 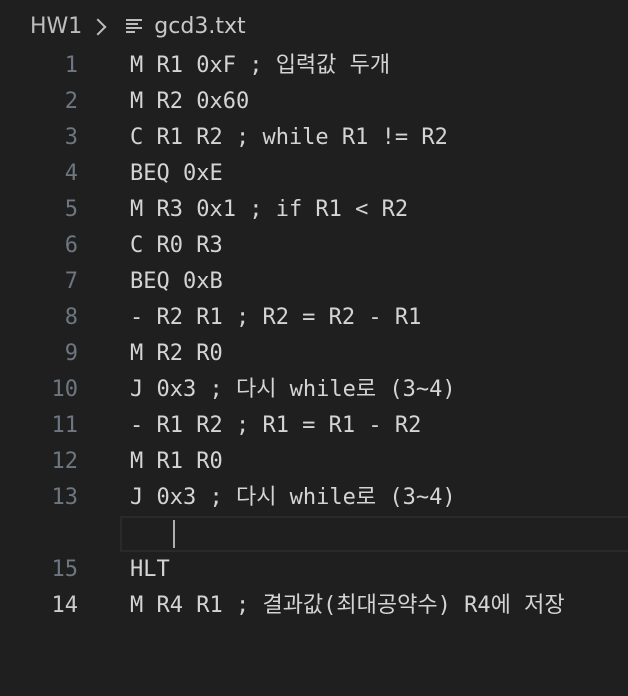 What do you see at coordinates (314, 246) in the screenshot?
I see `code-line: 6 C R0 R3` at bounding box center [314, 246].